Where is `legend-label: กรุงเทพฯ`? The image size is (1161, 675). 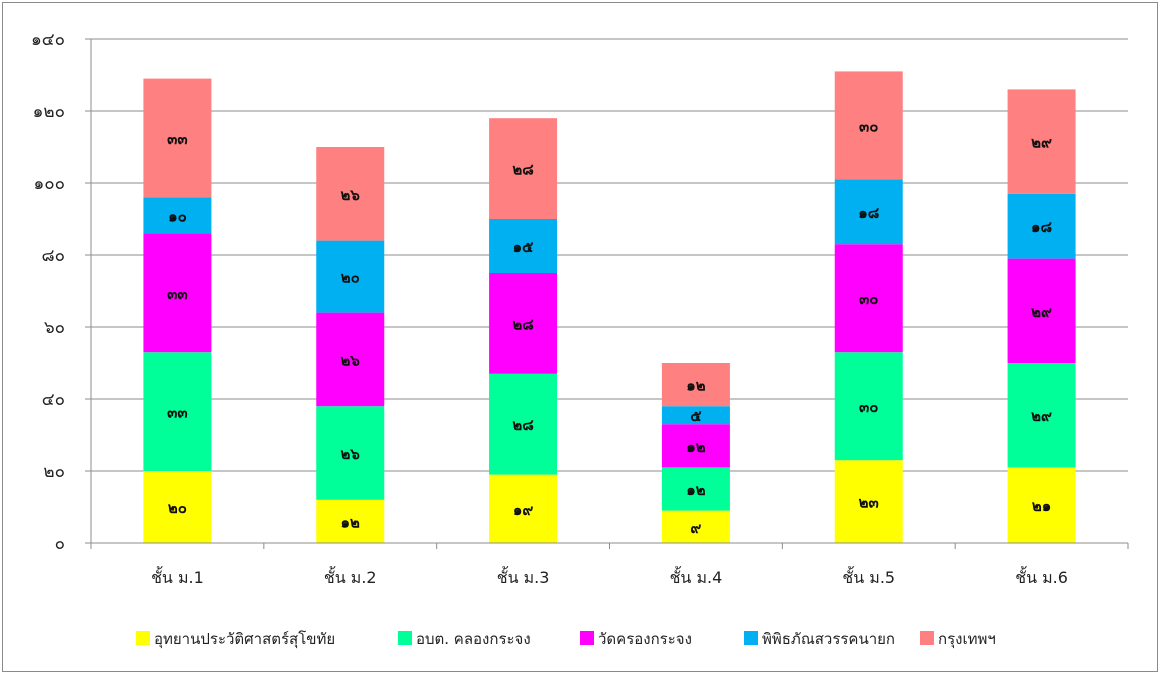 legend-label: กรุงเทพฯ is located at coordinates (967, 639).